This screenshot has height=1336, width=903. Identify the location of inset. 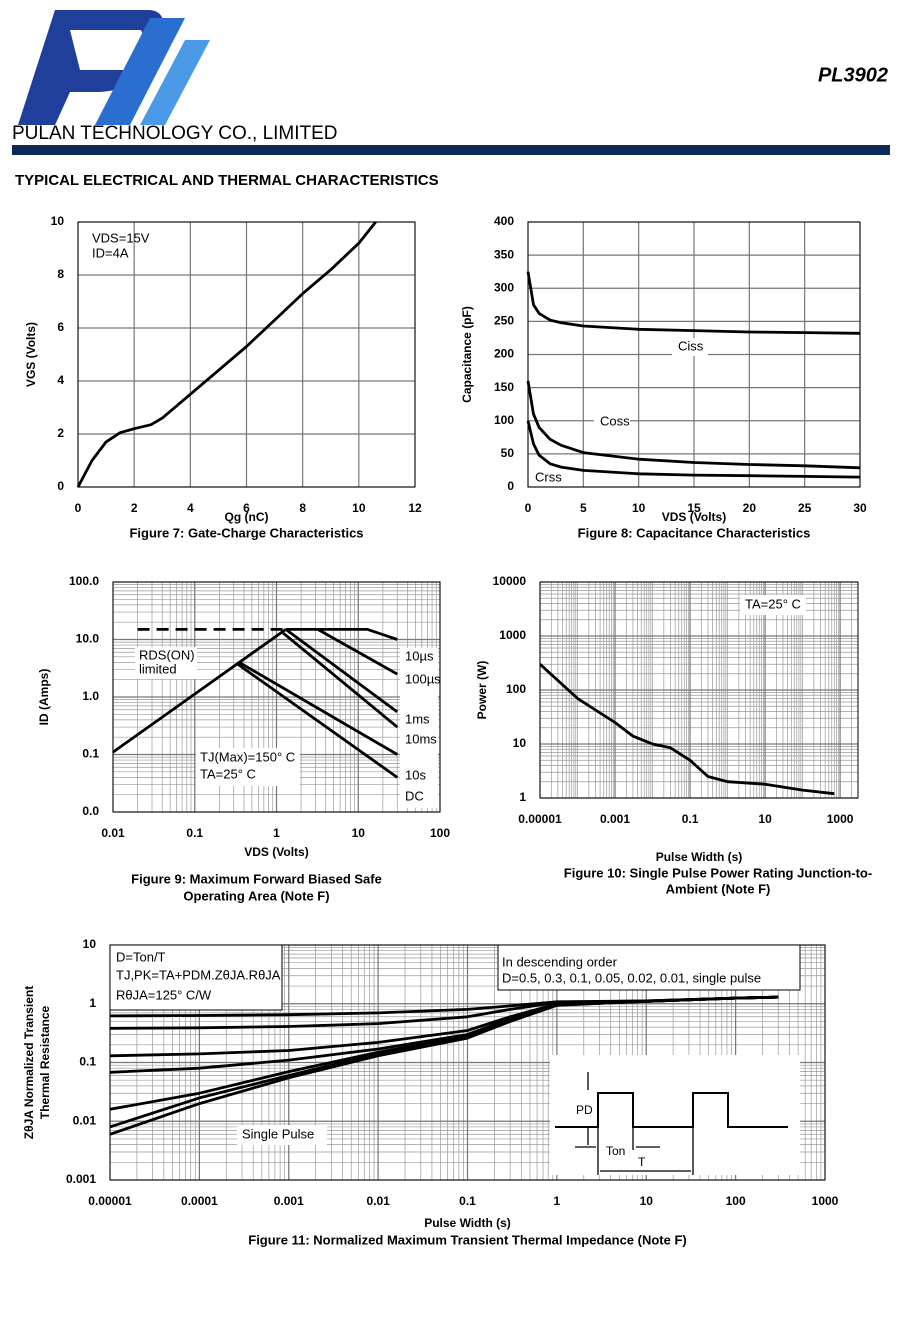
(675, 1115).